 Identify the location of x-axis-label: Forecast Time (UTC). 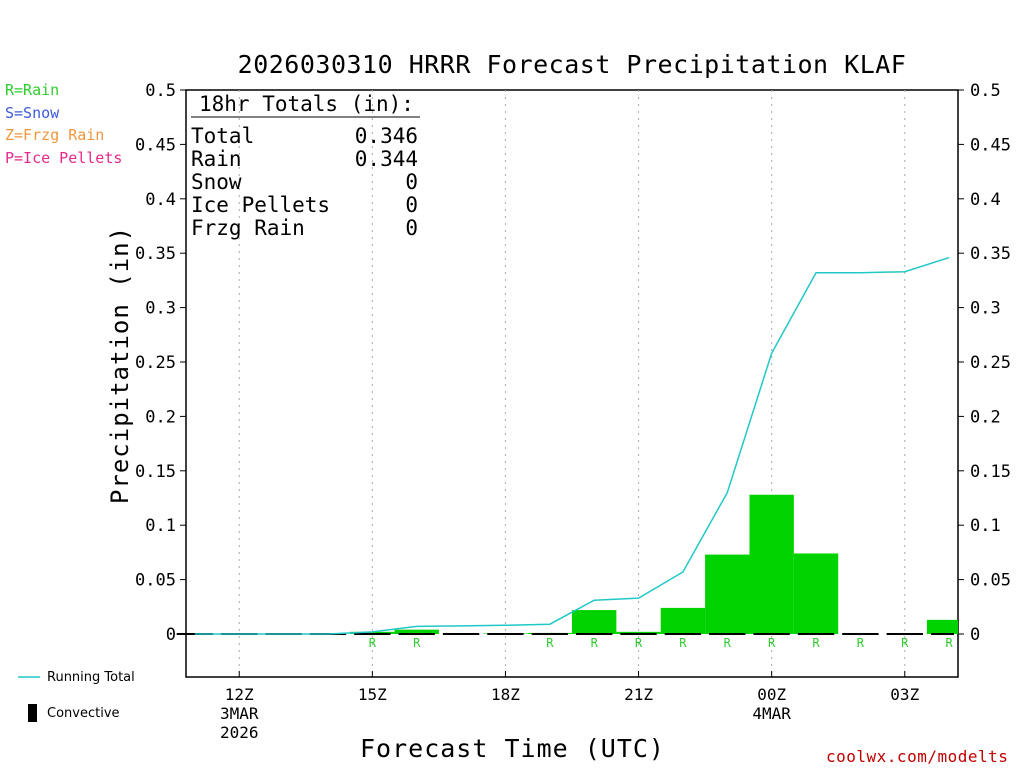
(512, 748).